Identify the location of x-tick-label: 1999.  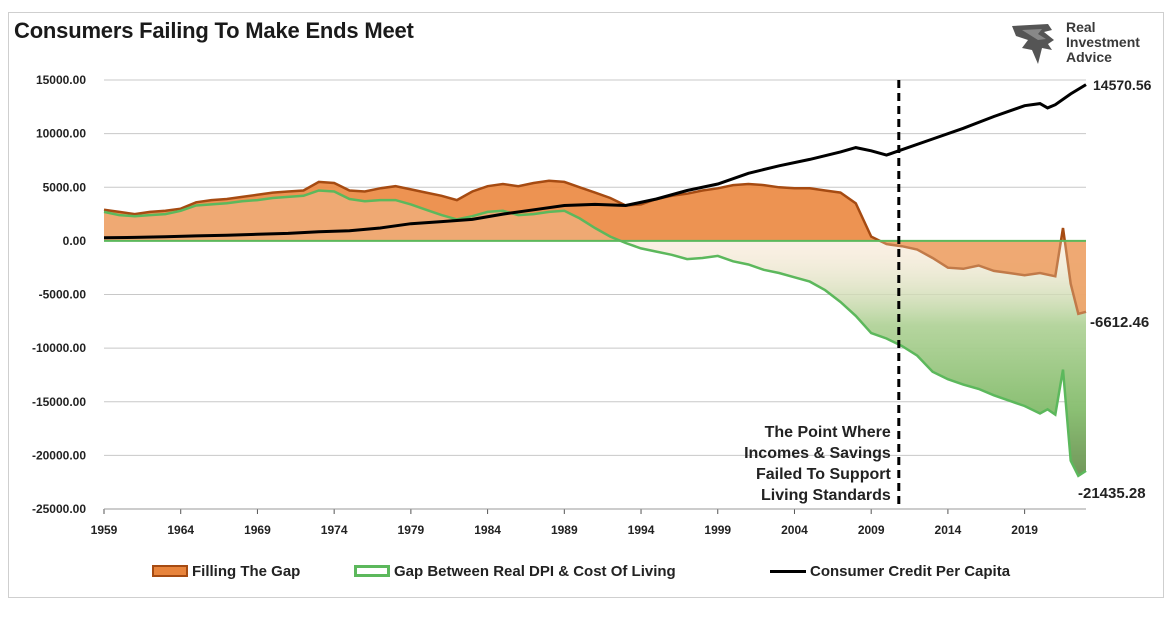
(717, 530).